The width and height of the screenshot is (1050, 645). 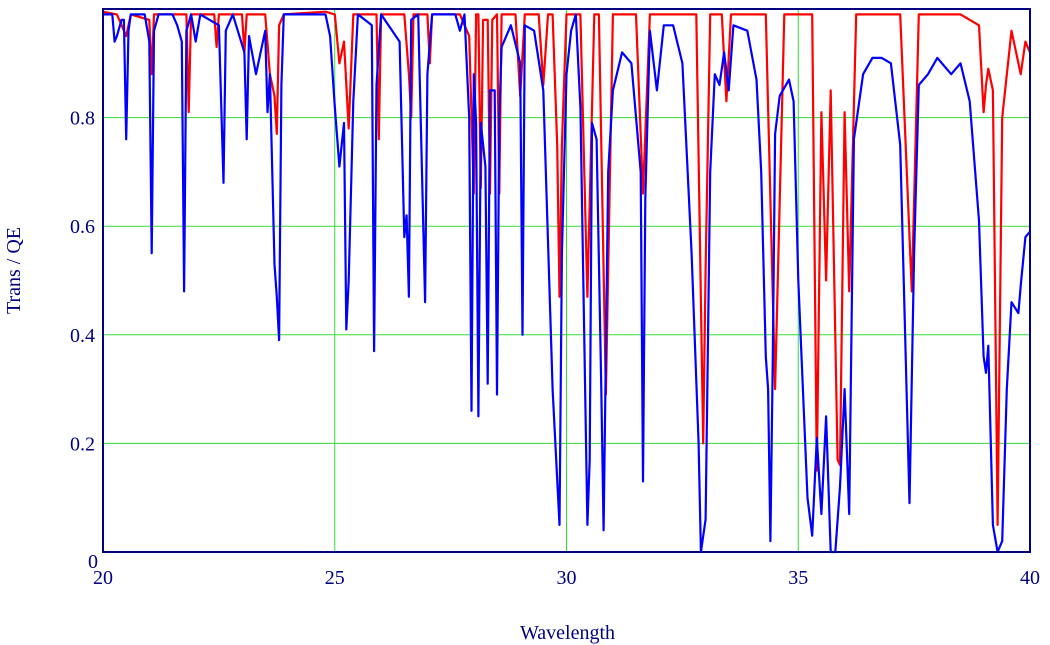 What do you see at coordinates (82, 336) in the screenshot?
I see `y-tick-label: 0.4` at bounding box center [82, 336].